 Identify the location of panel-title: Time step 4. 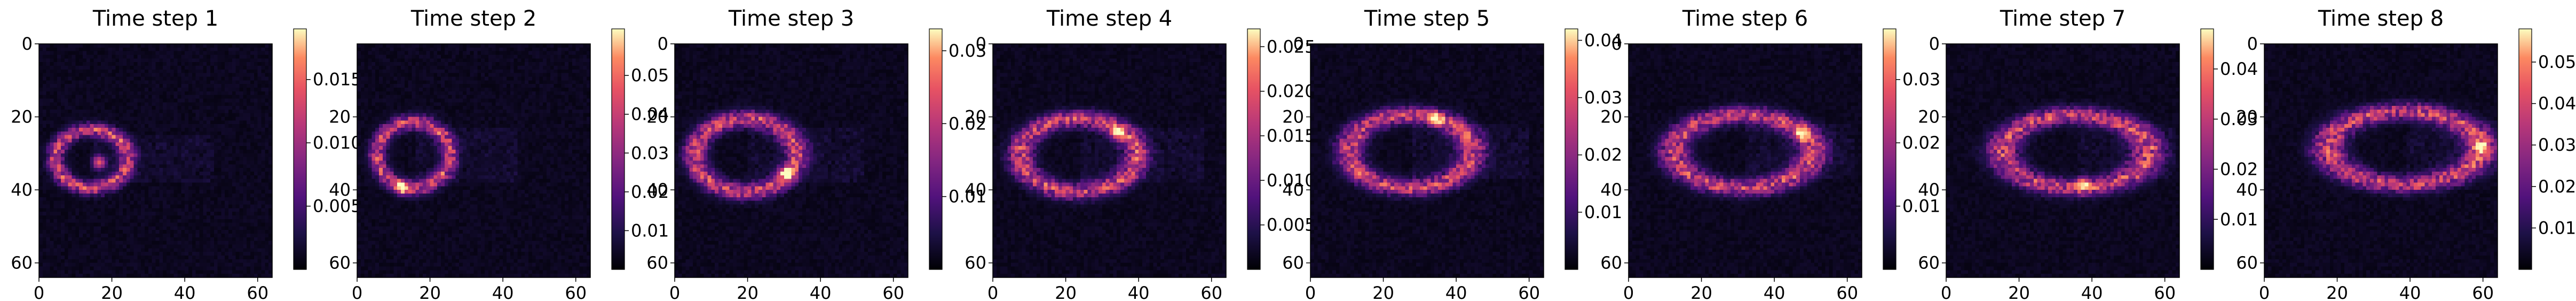
(1109, 18).